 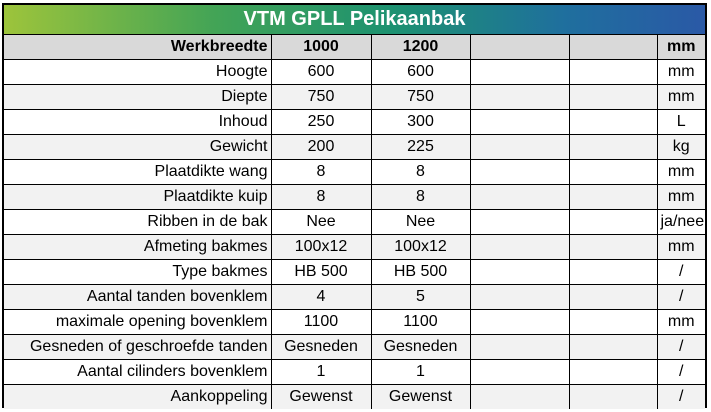 What do you see at coordinates (321, 347) in the screenshot?
I see `row-value-1000: Gesneden` at bounding box center [321, 347].